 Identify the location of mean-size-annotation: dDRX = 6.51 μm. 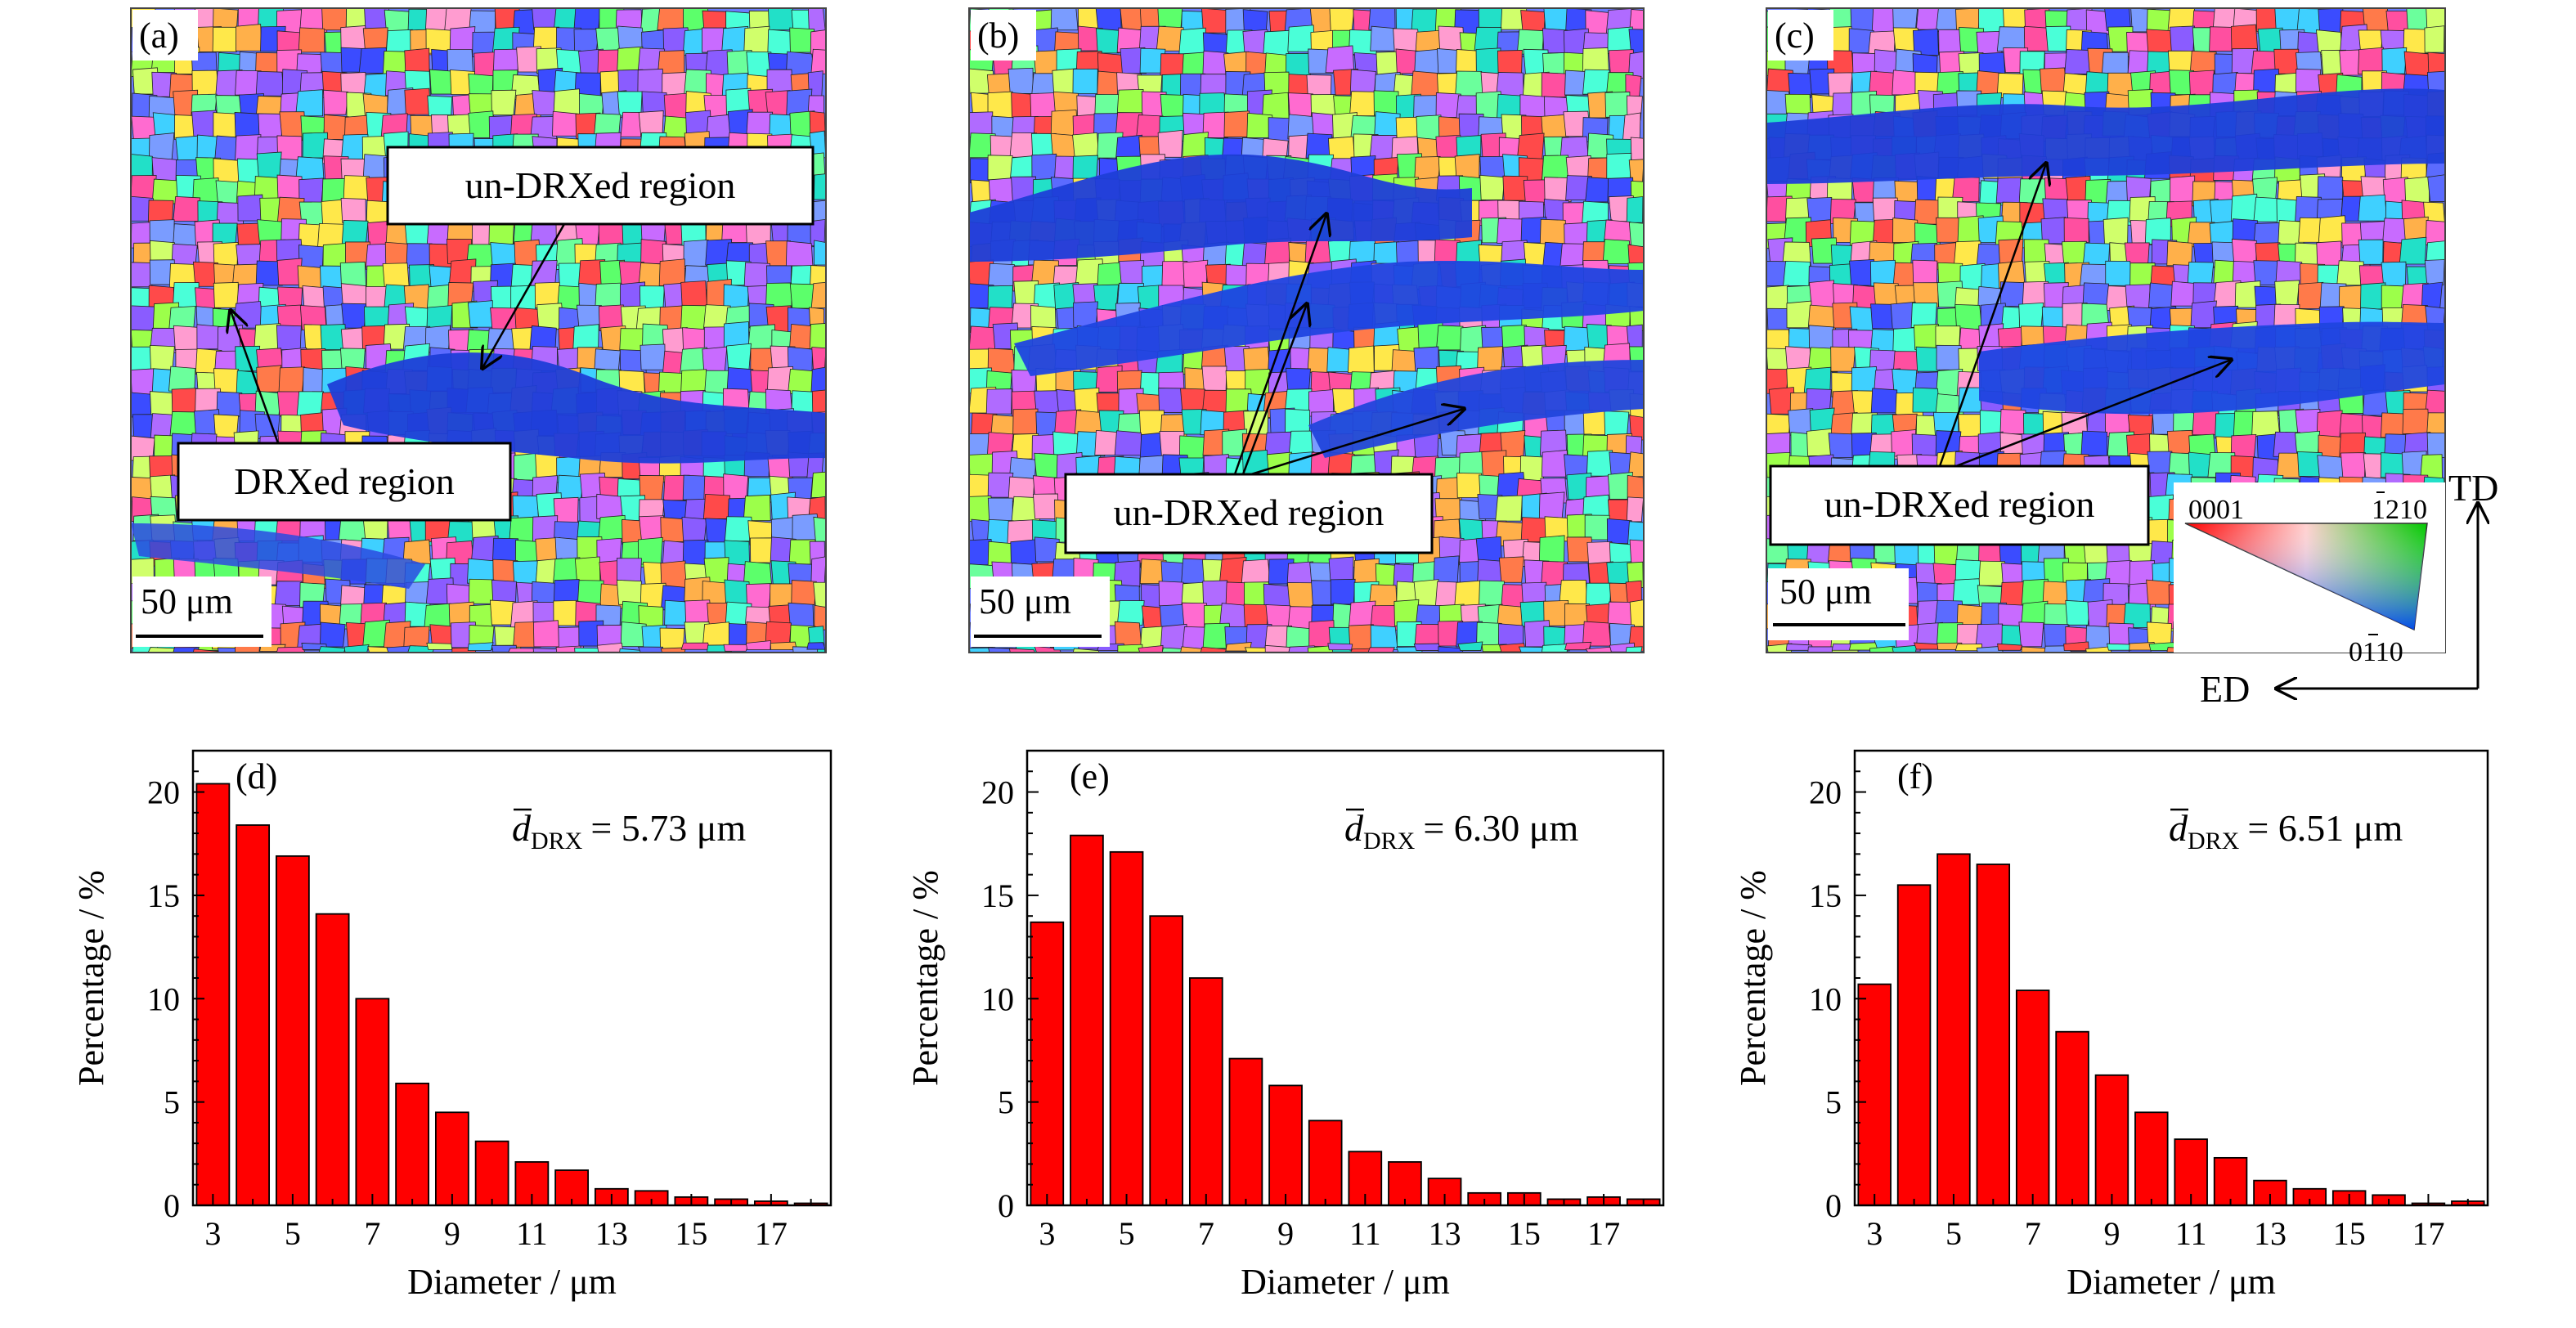
(2286, 831).